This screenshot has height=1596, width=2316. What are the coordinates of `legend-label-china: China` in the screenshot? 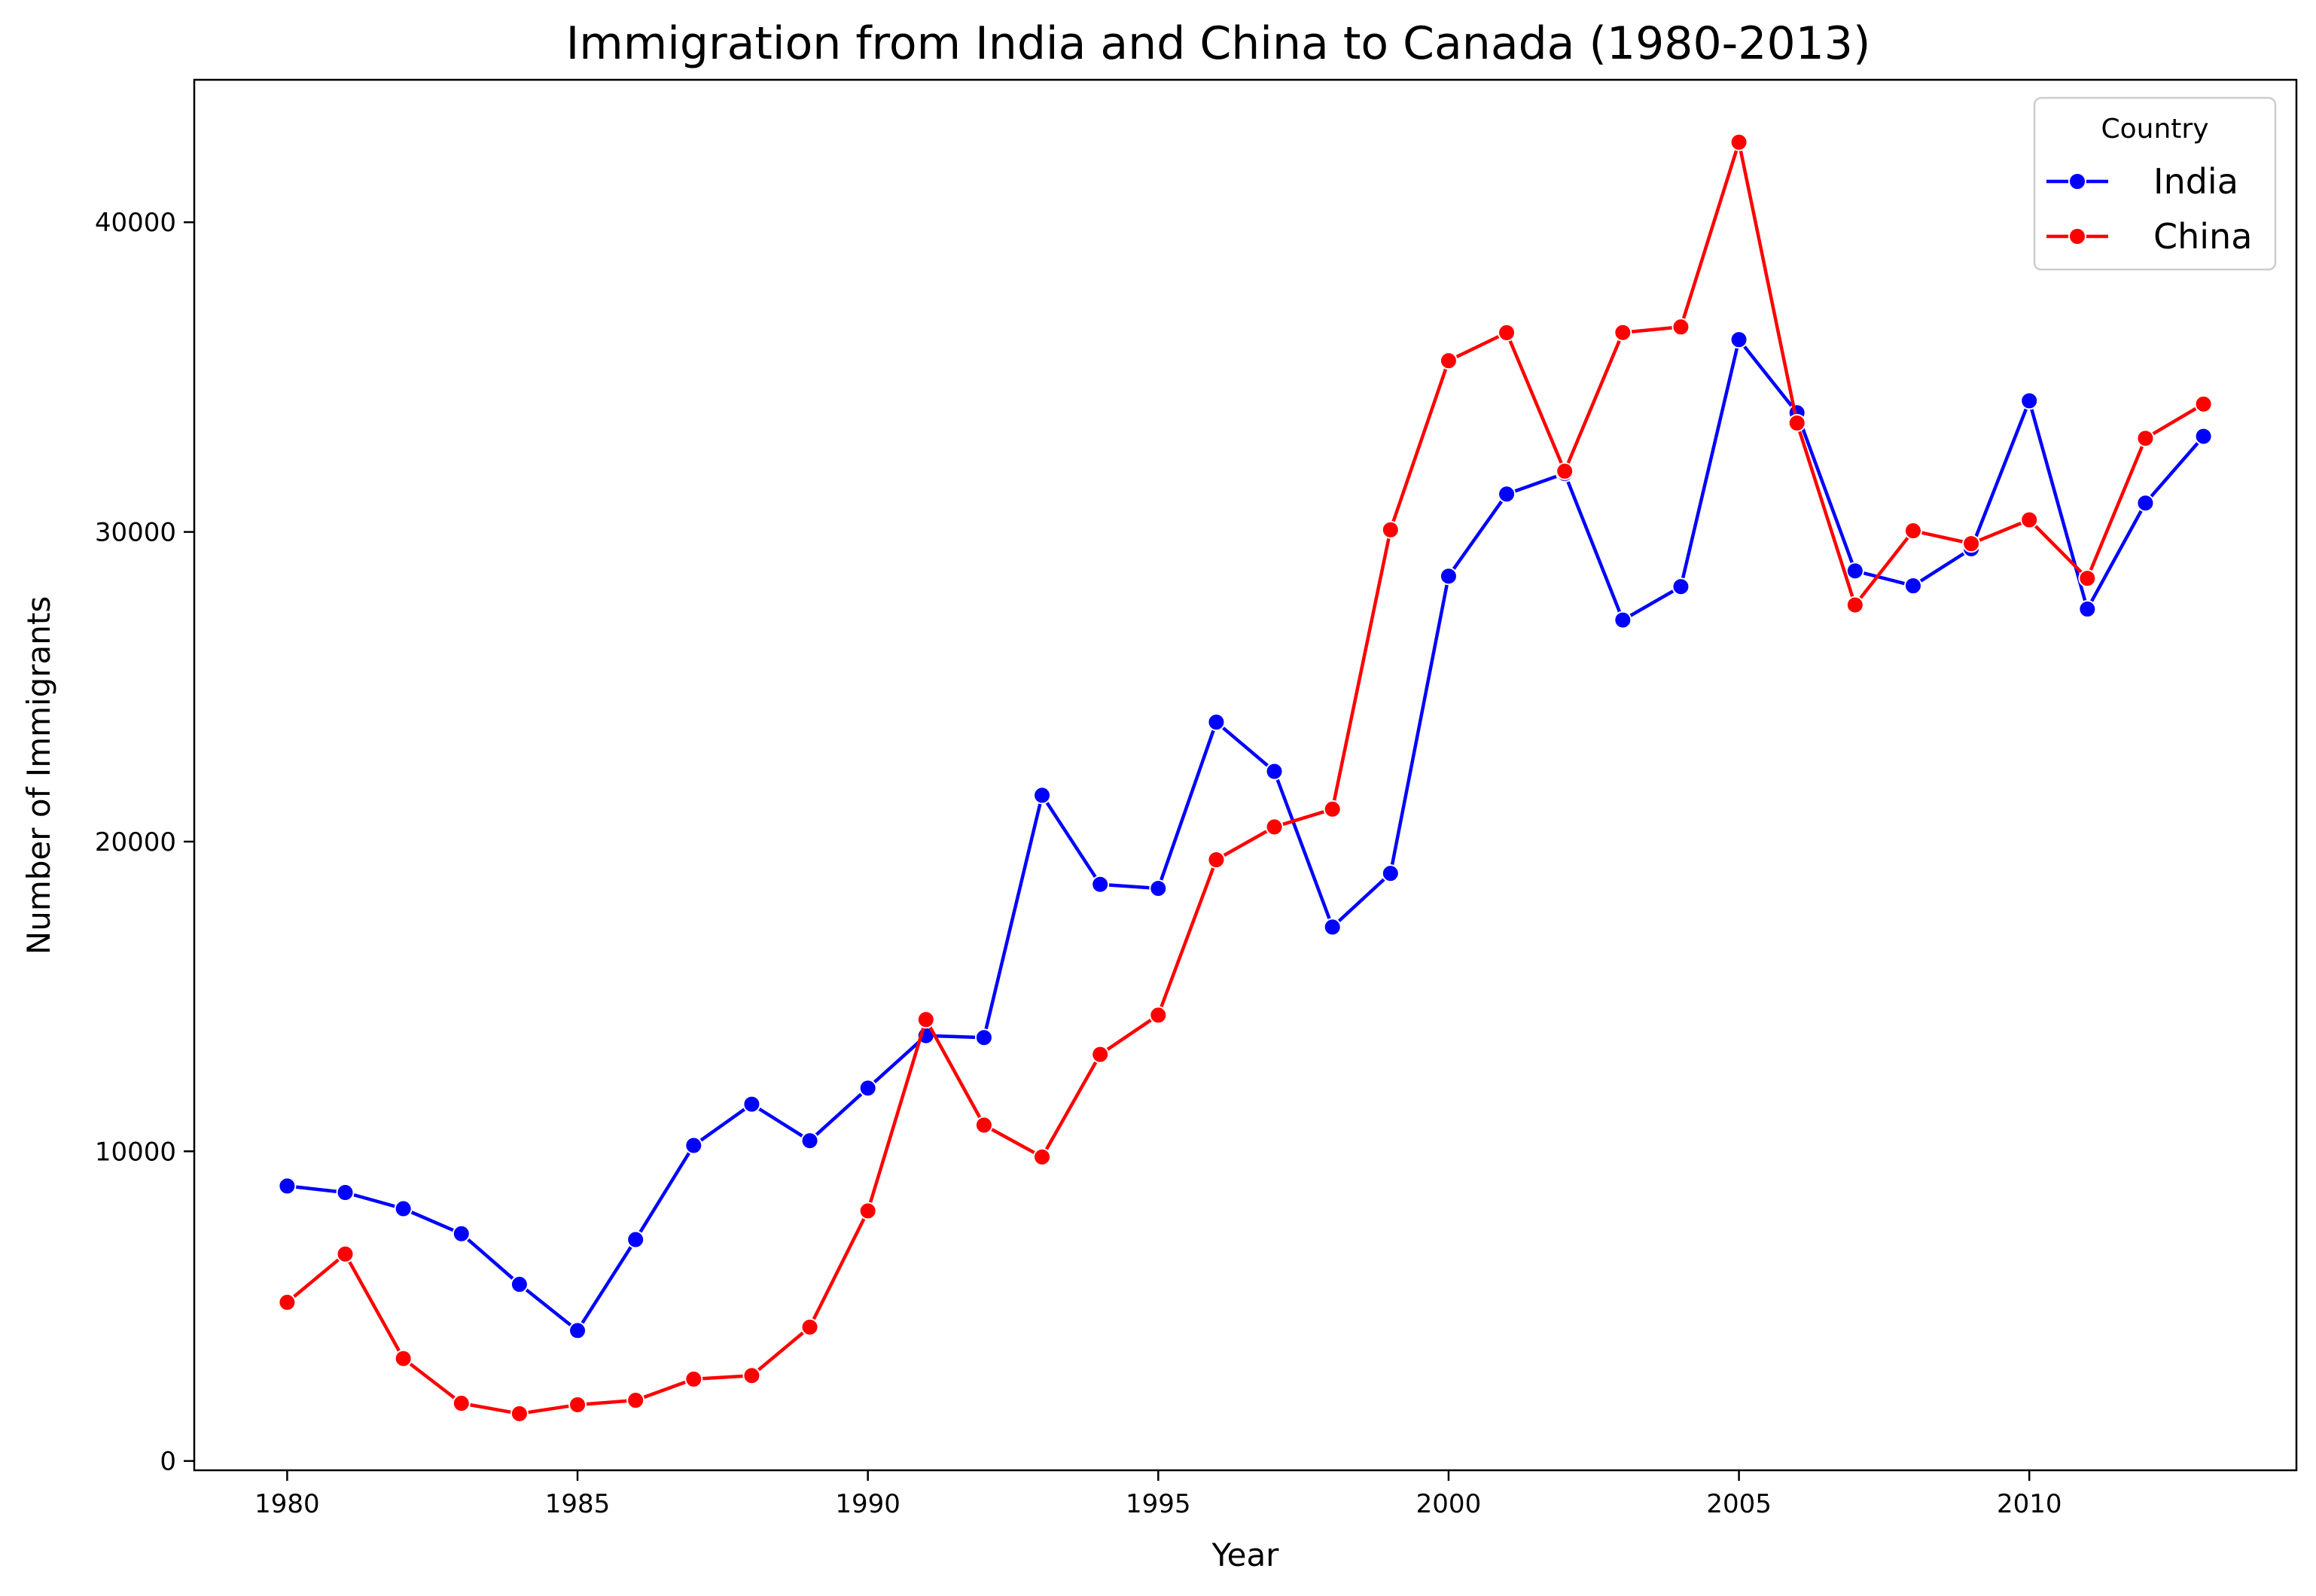 It's located at (2202, 237).